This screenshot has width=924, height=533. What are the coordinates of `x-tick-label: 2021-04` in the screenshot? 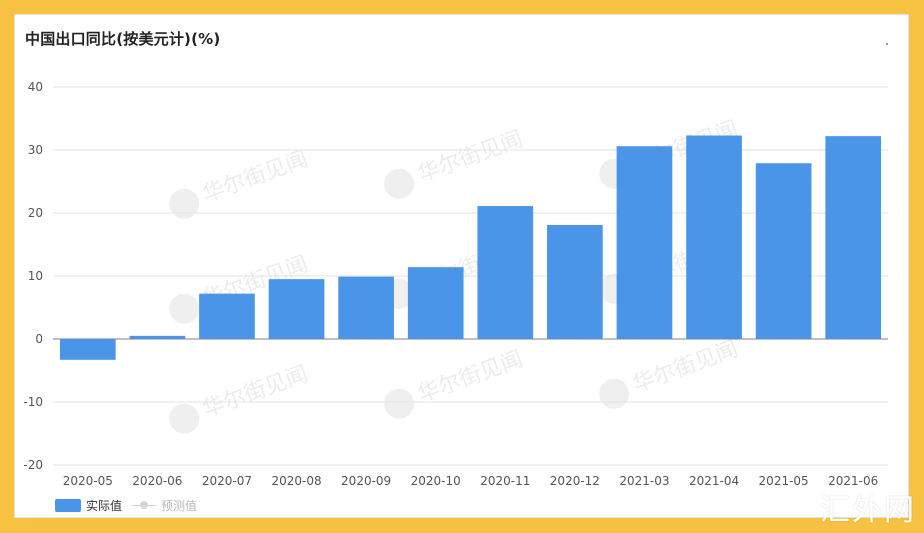 It's located at (714, 479).